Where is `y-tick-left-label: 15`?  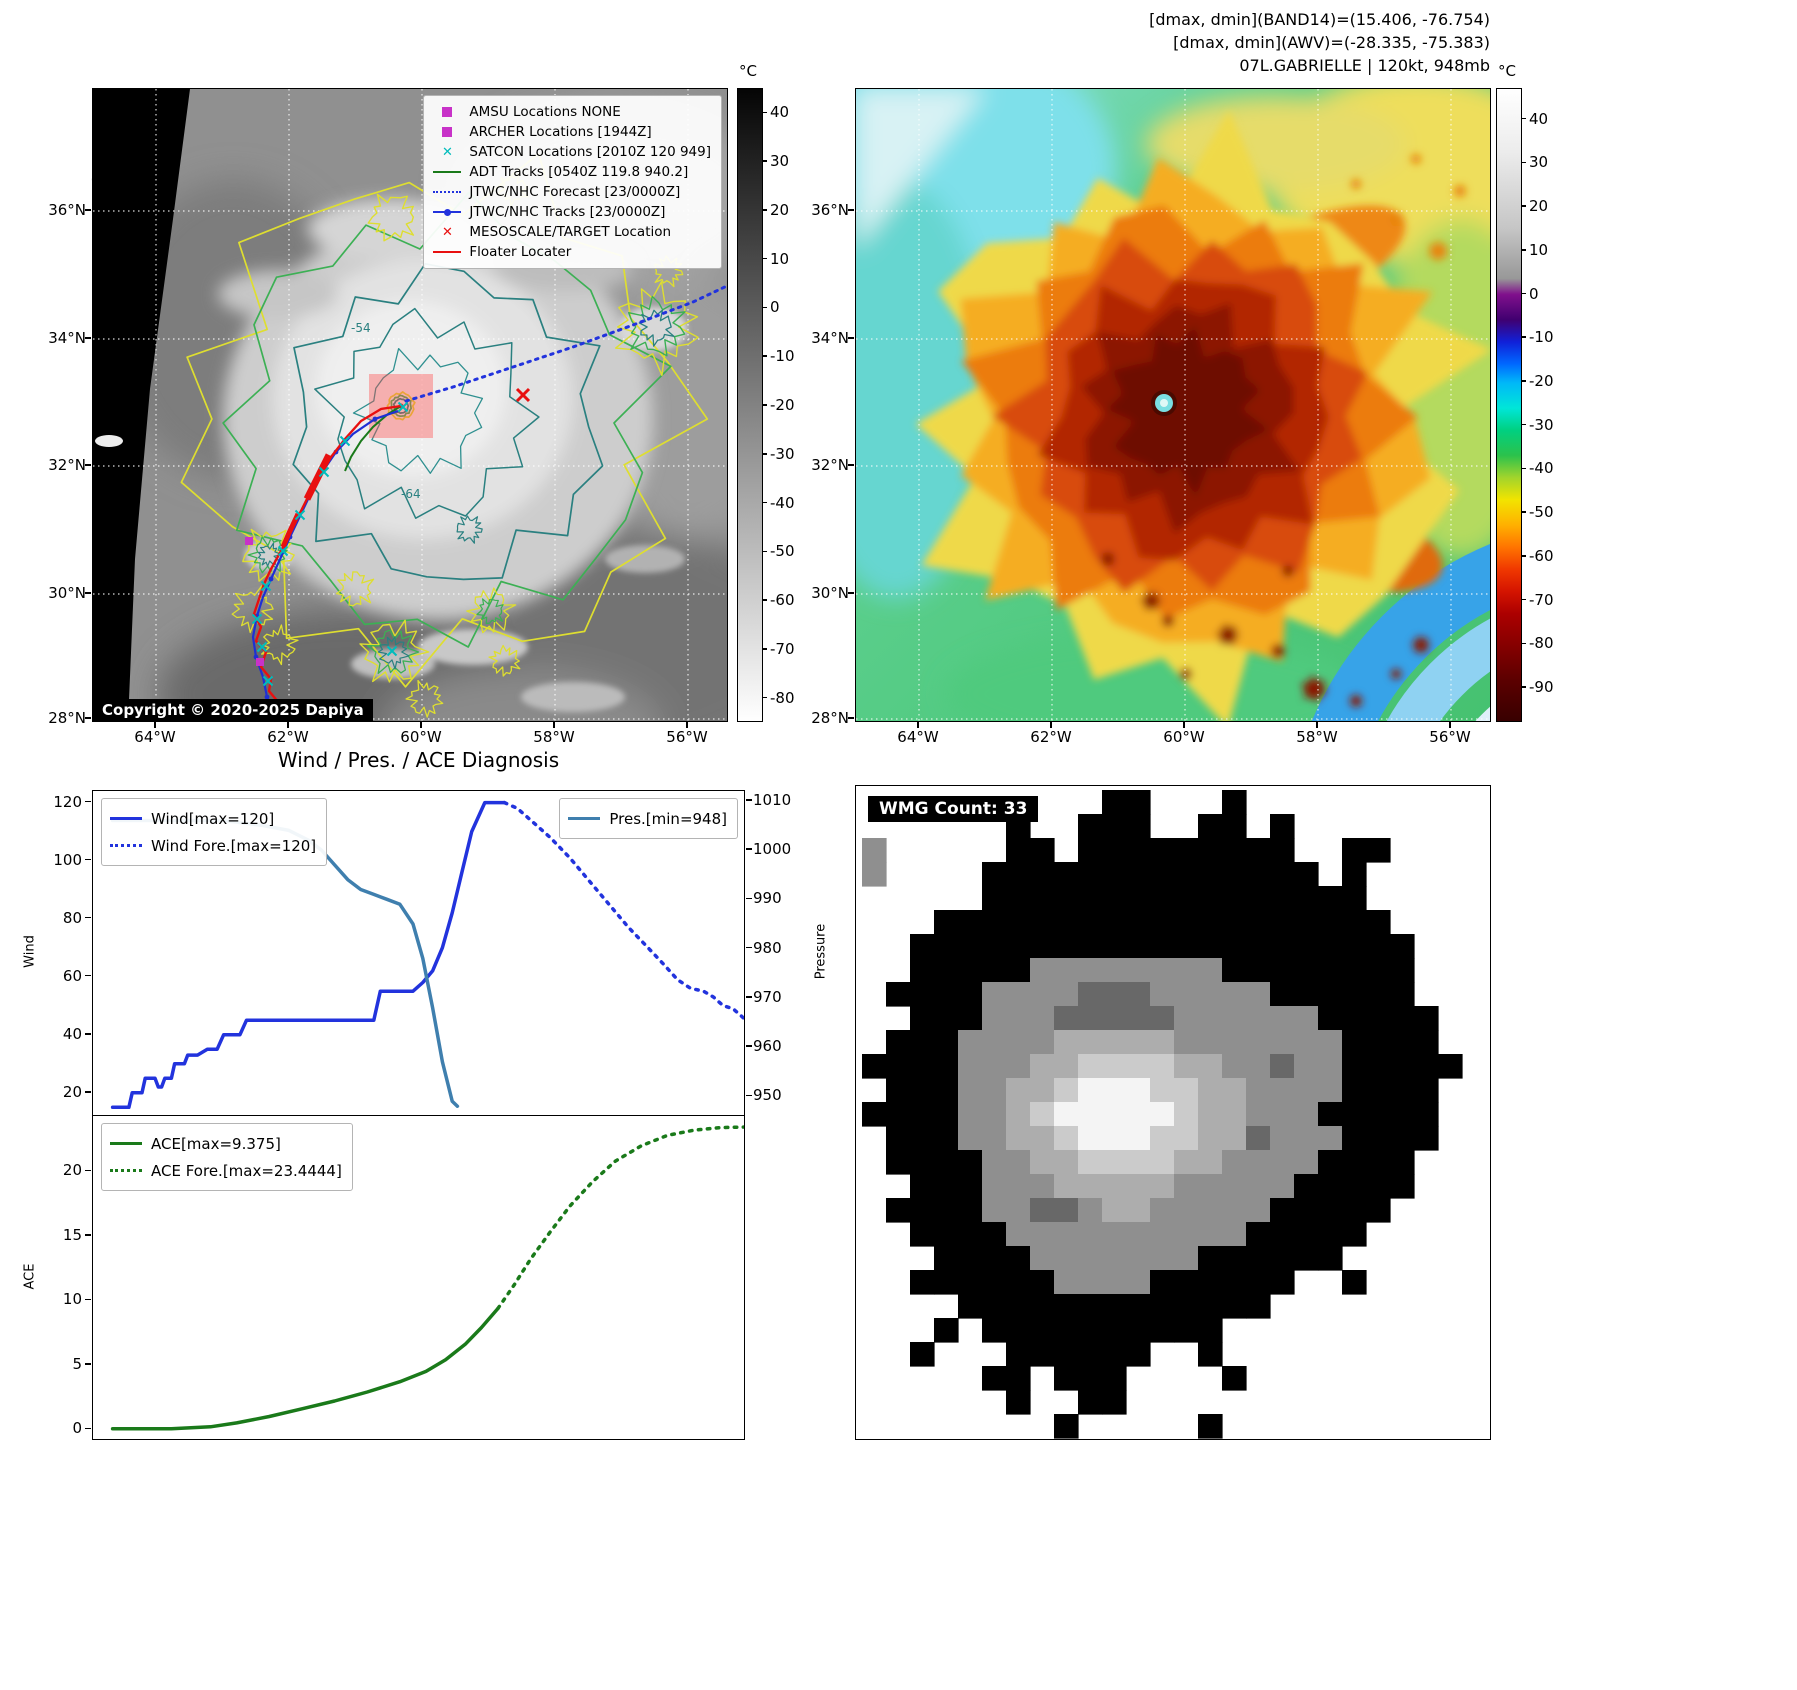
y-tick-left-label: 15 is located at coordinates (72, 1234).